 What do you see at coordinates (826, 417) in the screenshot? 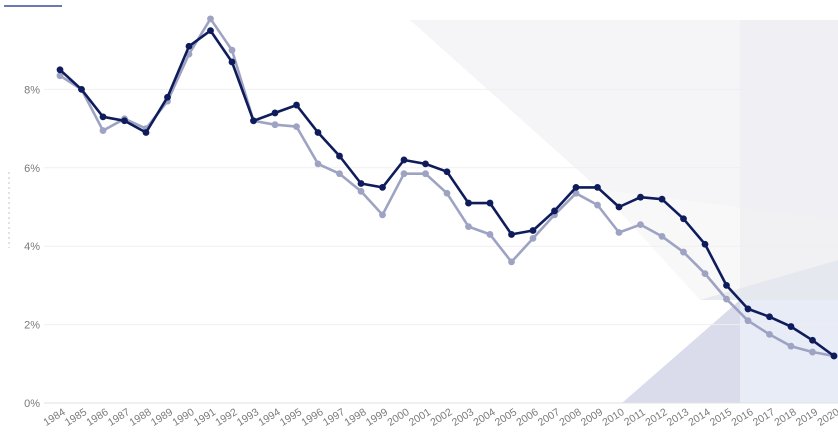
I see `x-tick-label: 2020` at bounding box center [826, 417].